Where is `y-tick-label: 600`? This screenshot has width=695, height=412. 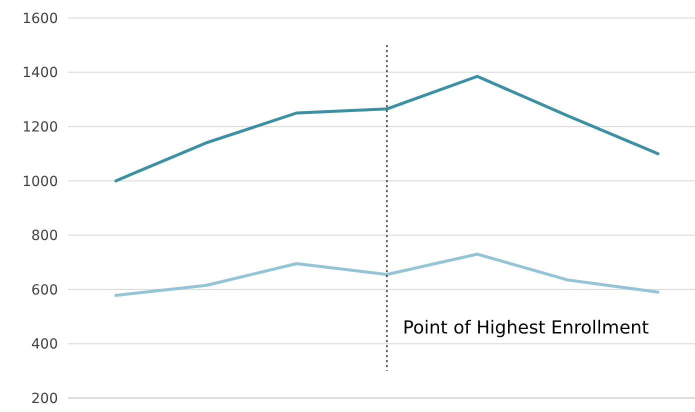
y-tick-label: 600 is located at coordinates (44, 290).